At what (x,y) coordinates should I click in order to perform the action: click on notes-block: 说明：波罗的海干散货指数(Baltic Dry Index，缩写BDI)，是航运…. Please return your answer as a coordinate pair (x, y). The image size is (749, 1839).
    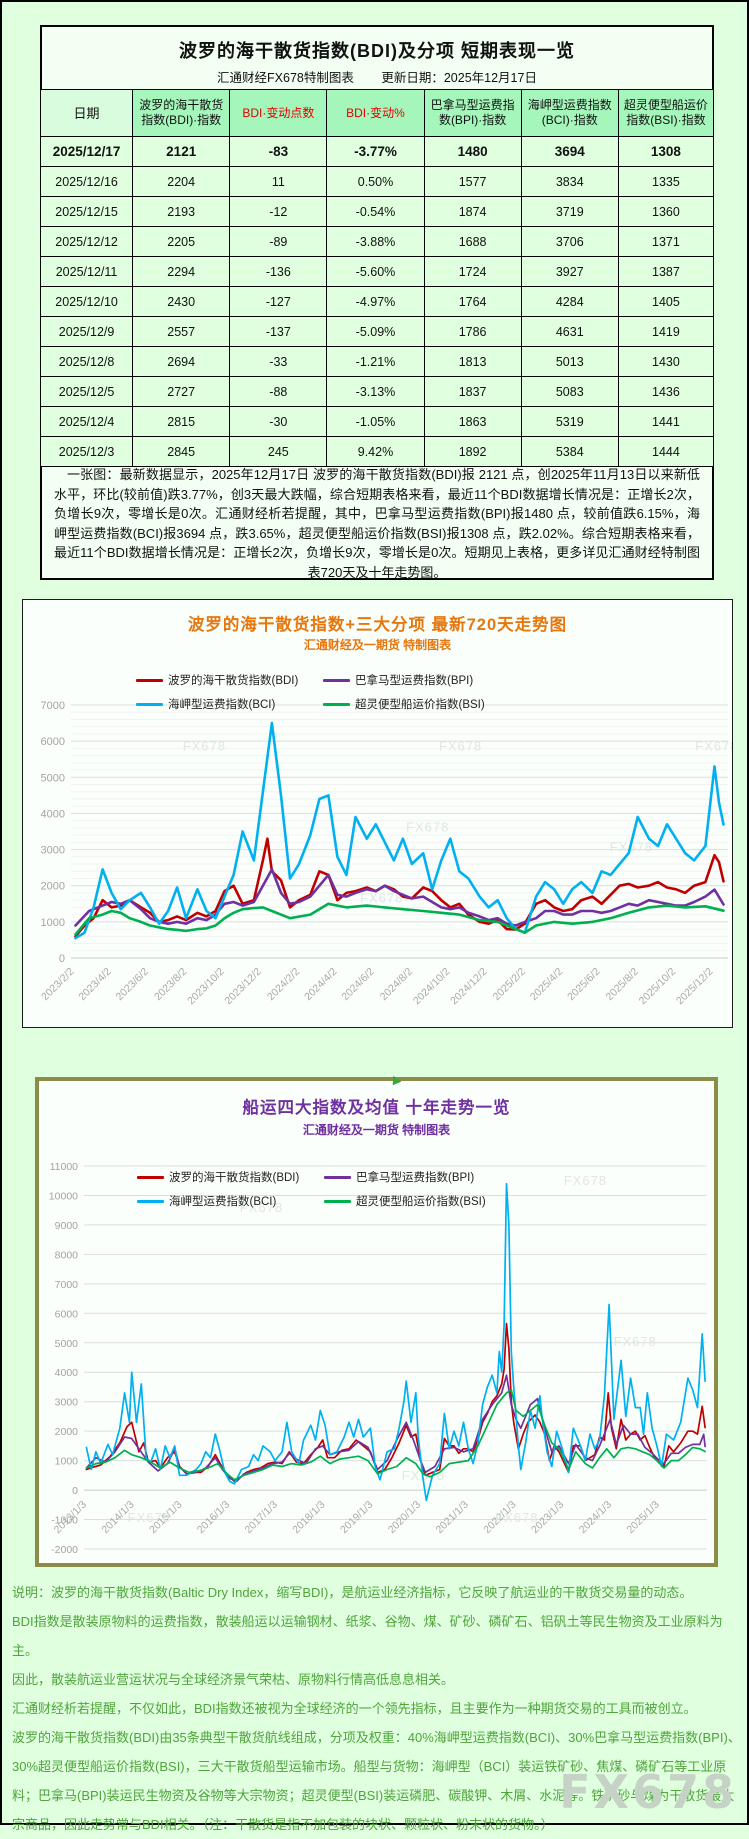
    Looking at the image, I should click on (378, 1708).